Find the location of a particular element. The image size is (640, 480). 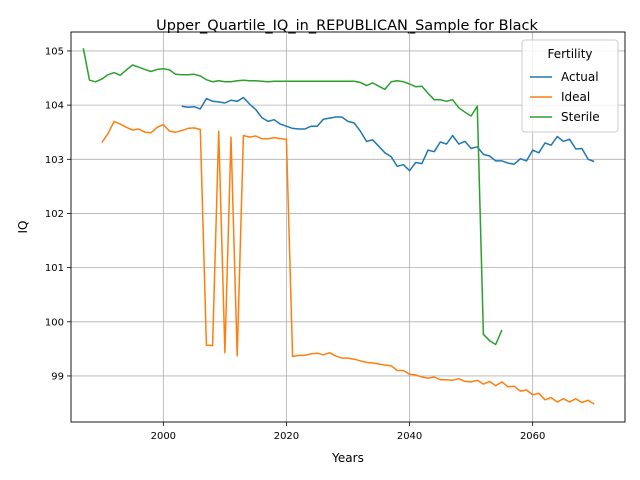

x-tick-label: 2060 is located at coordinates (532, 436).